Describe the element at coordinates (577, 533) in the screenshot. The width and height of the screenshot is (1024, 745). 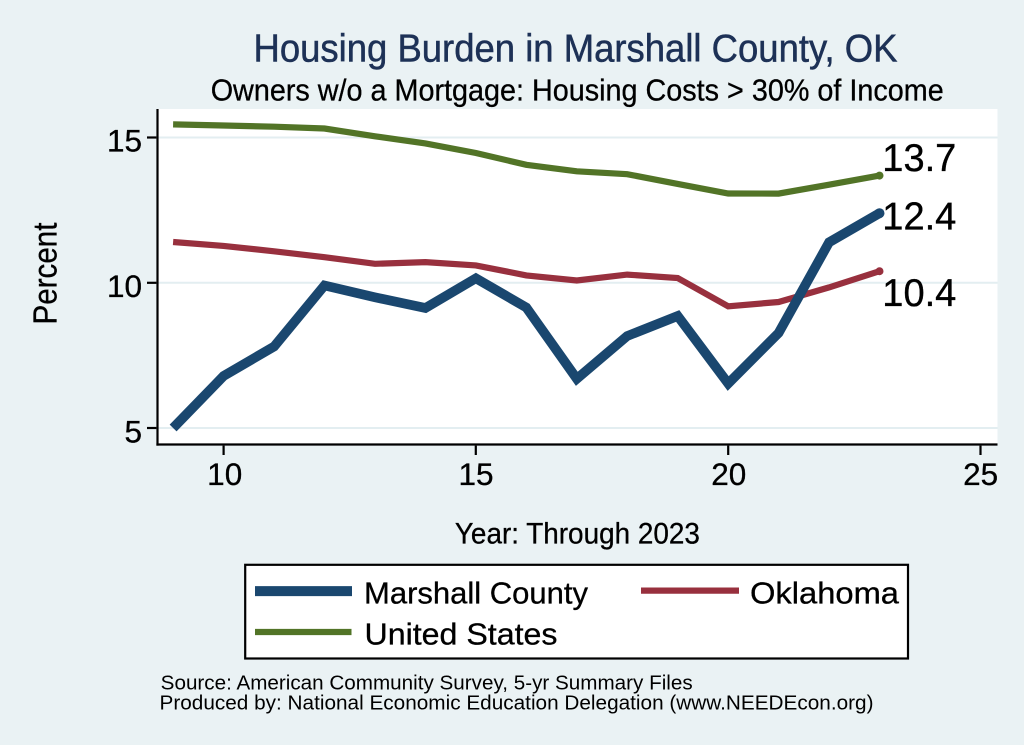
I see `svg-text: Year: Through 2023` at that location.